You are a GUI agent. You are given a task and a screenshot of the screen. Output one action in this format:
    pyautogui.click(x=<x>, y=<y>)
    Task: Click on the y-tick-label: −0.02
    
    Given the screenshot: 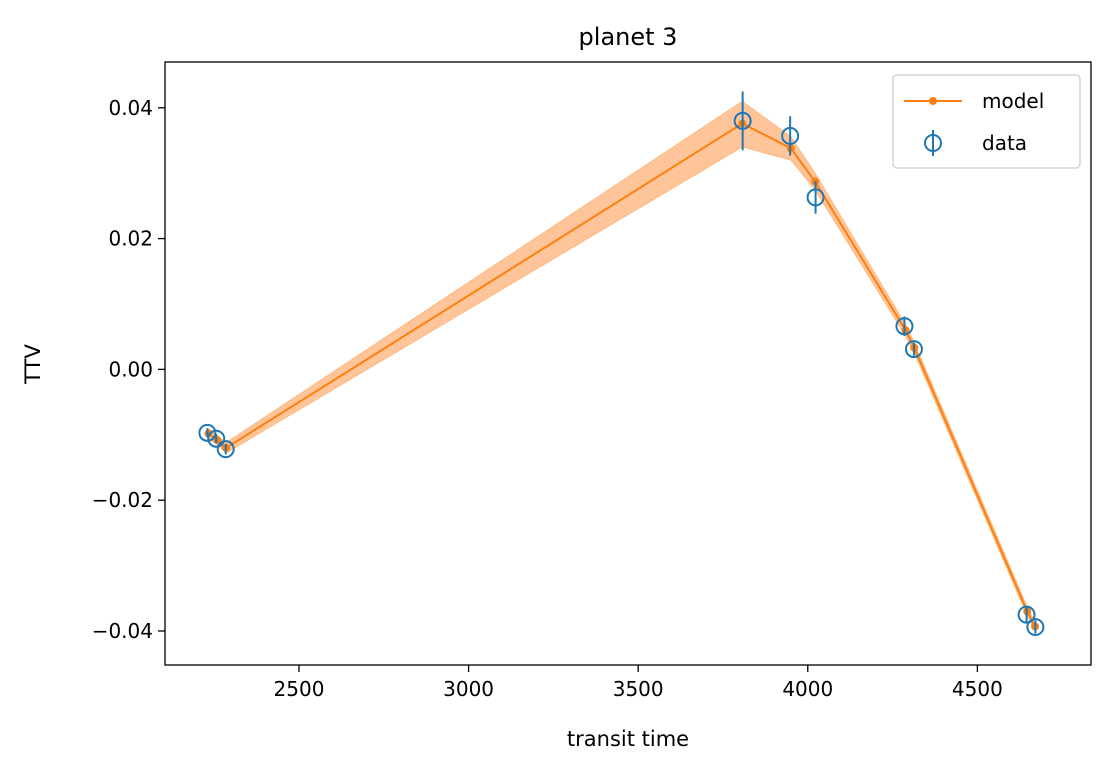 What is the action you would take?
    pyautogui.click(x=122, y=500)
    